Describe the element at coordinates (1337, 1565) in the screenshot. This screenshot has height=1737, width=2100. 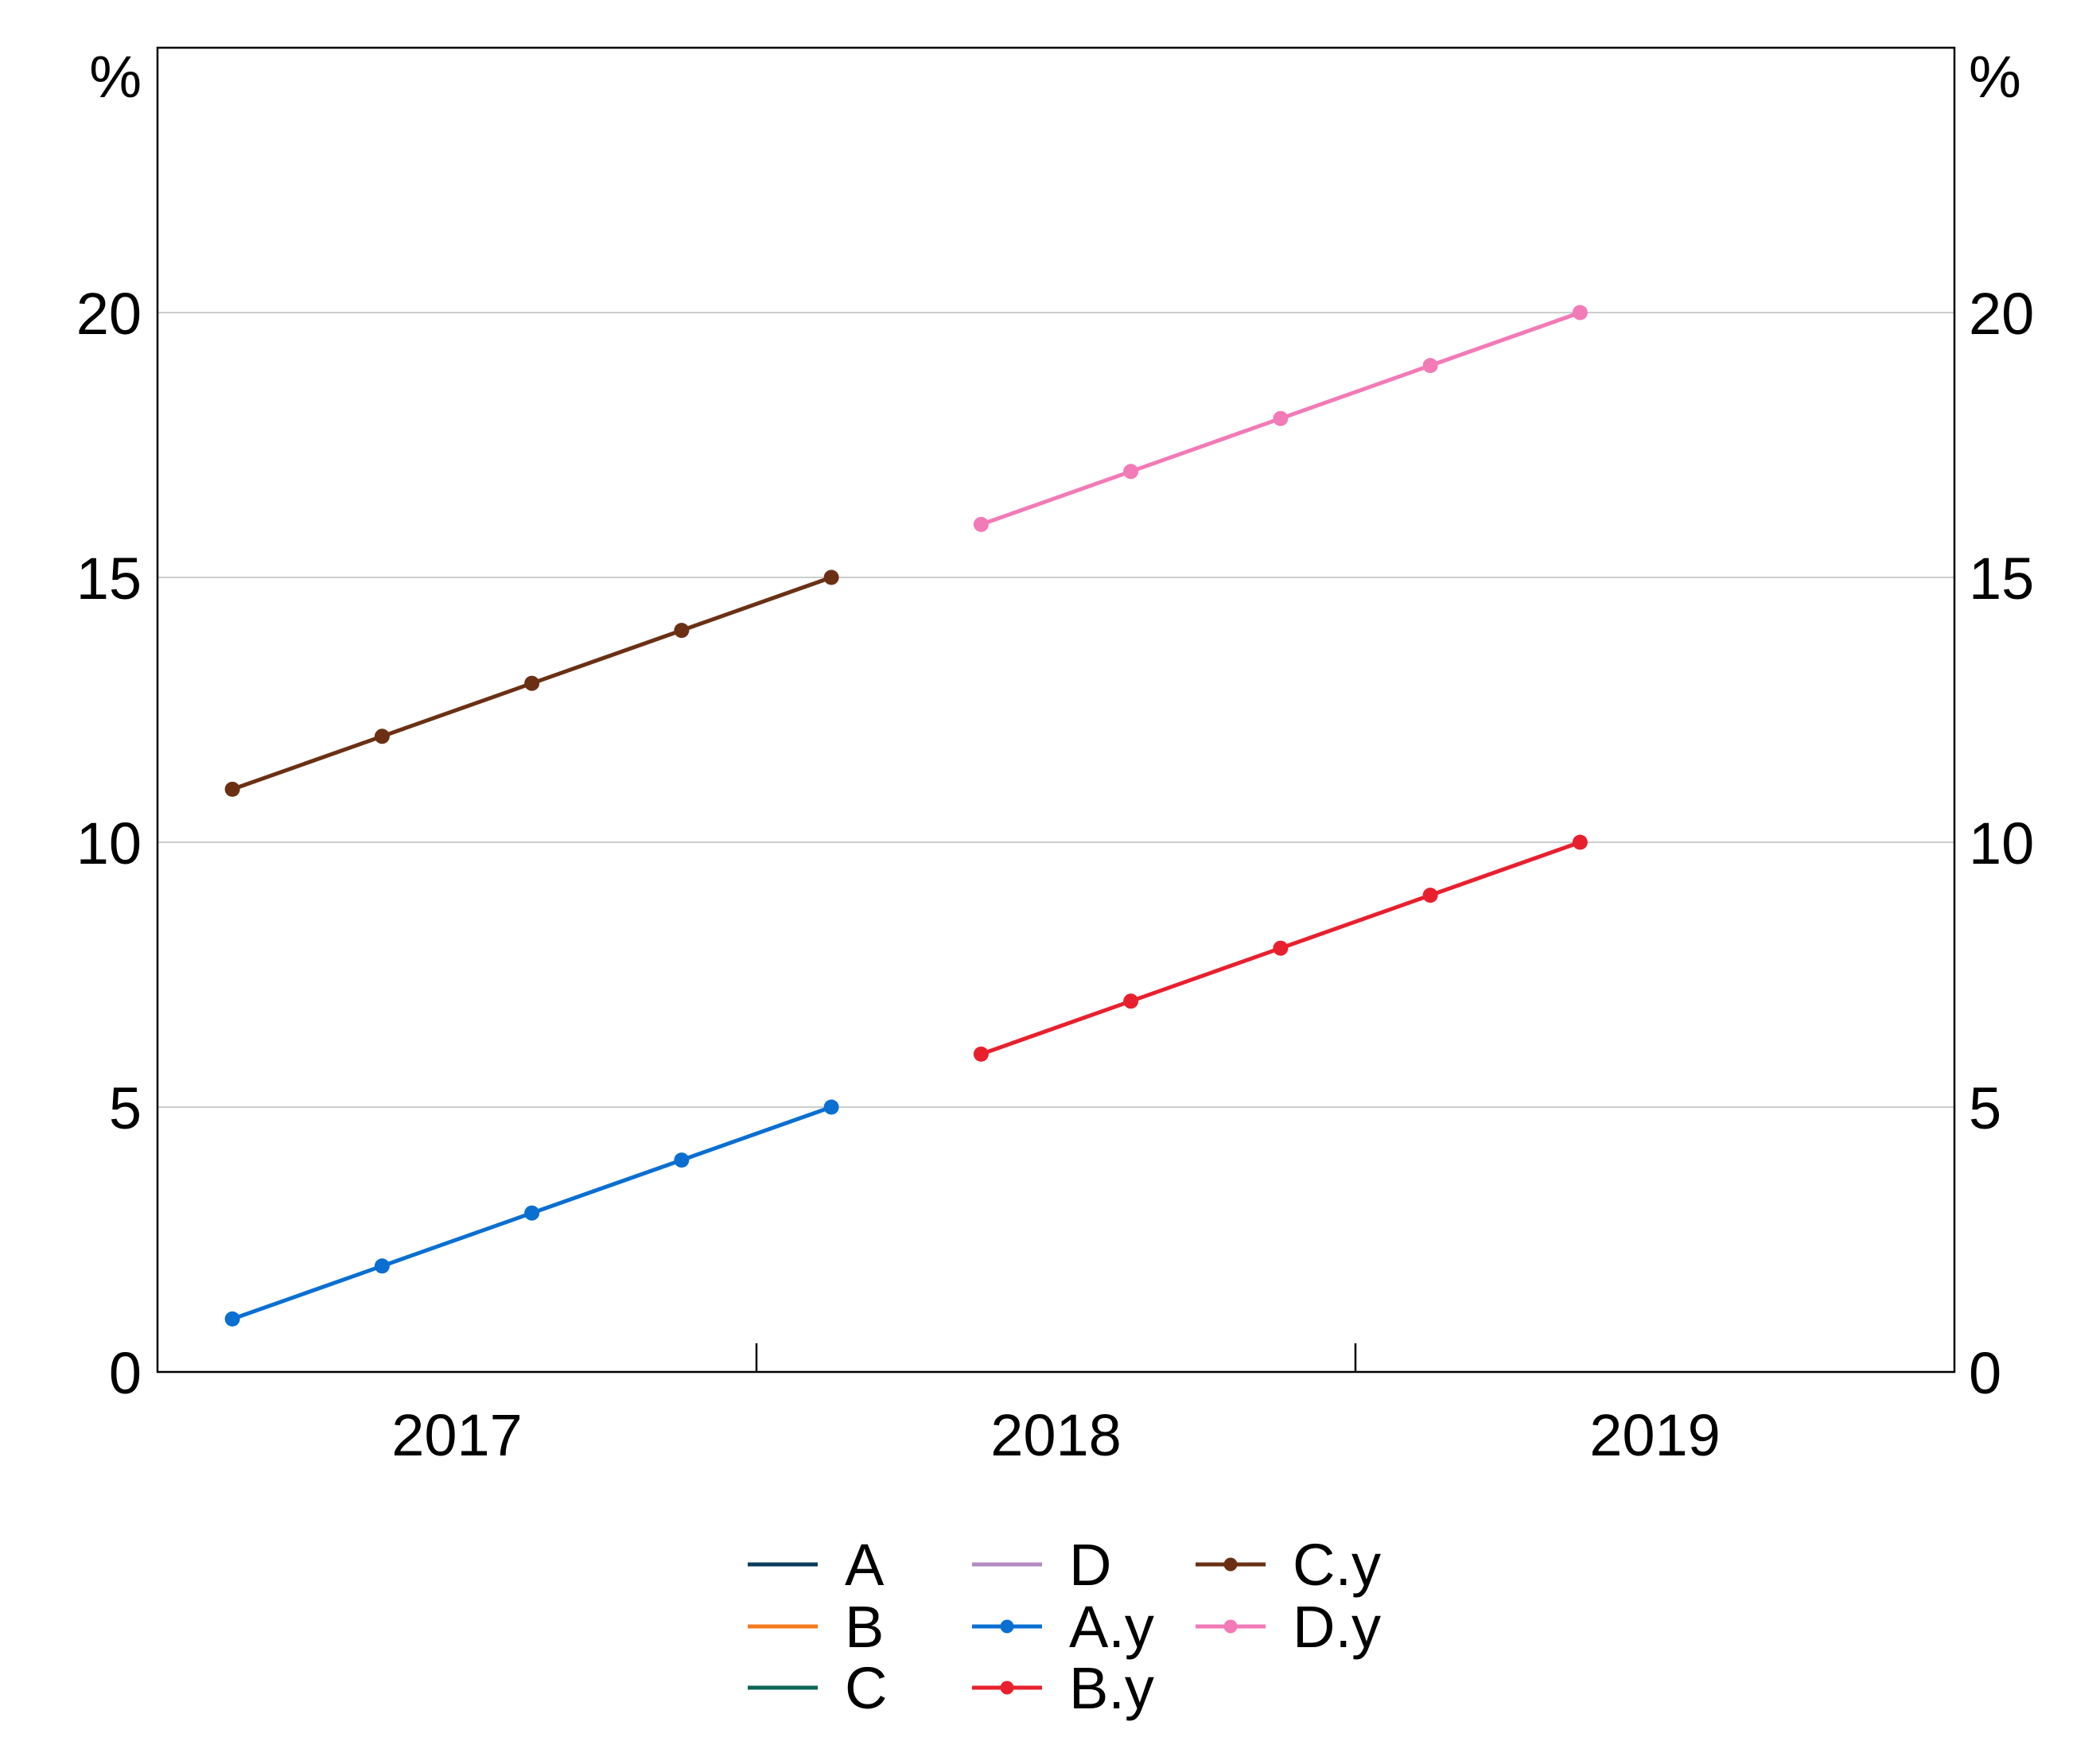
I see `legend-label-c-y: C.y` at that location.